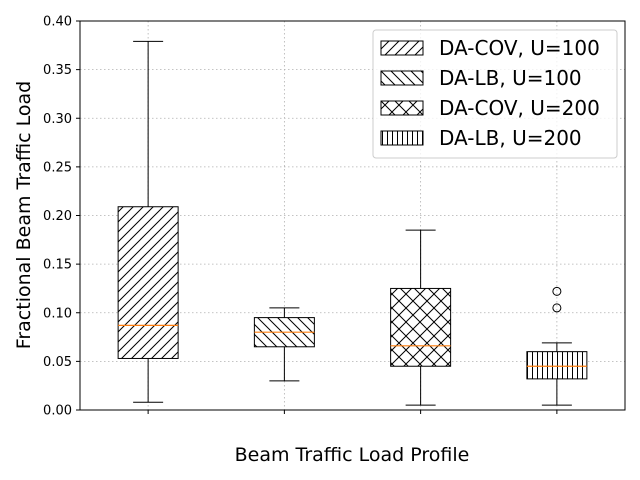  Describe the element at coordinates (57, 167) in the screenshot. I see `y-tick-label: 0.25` at that location.